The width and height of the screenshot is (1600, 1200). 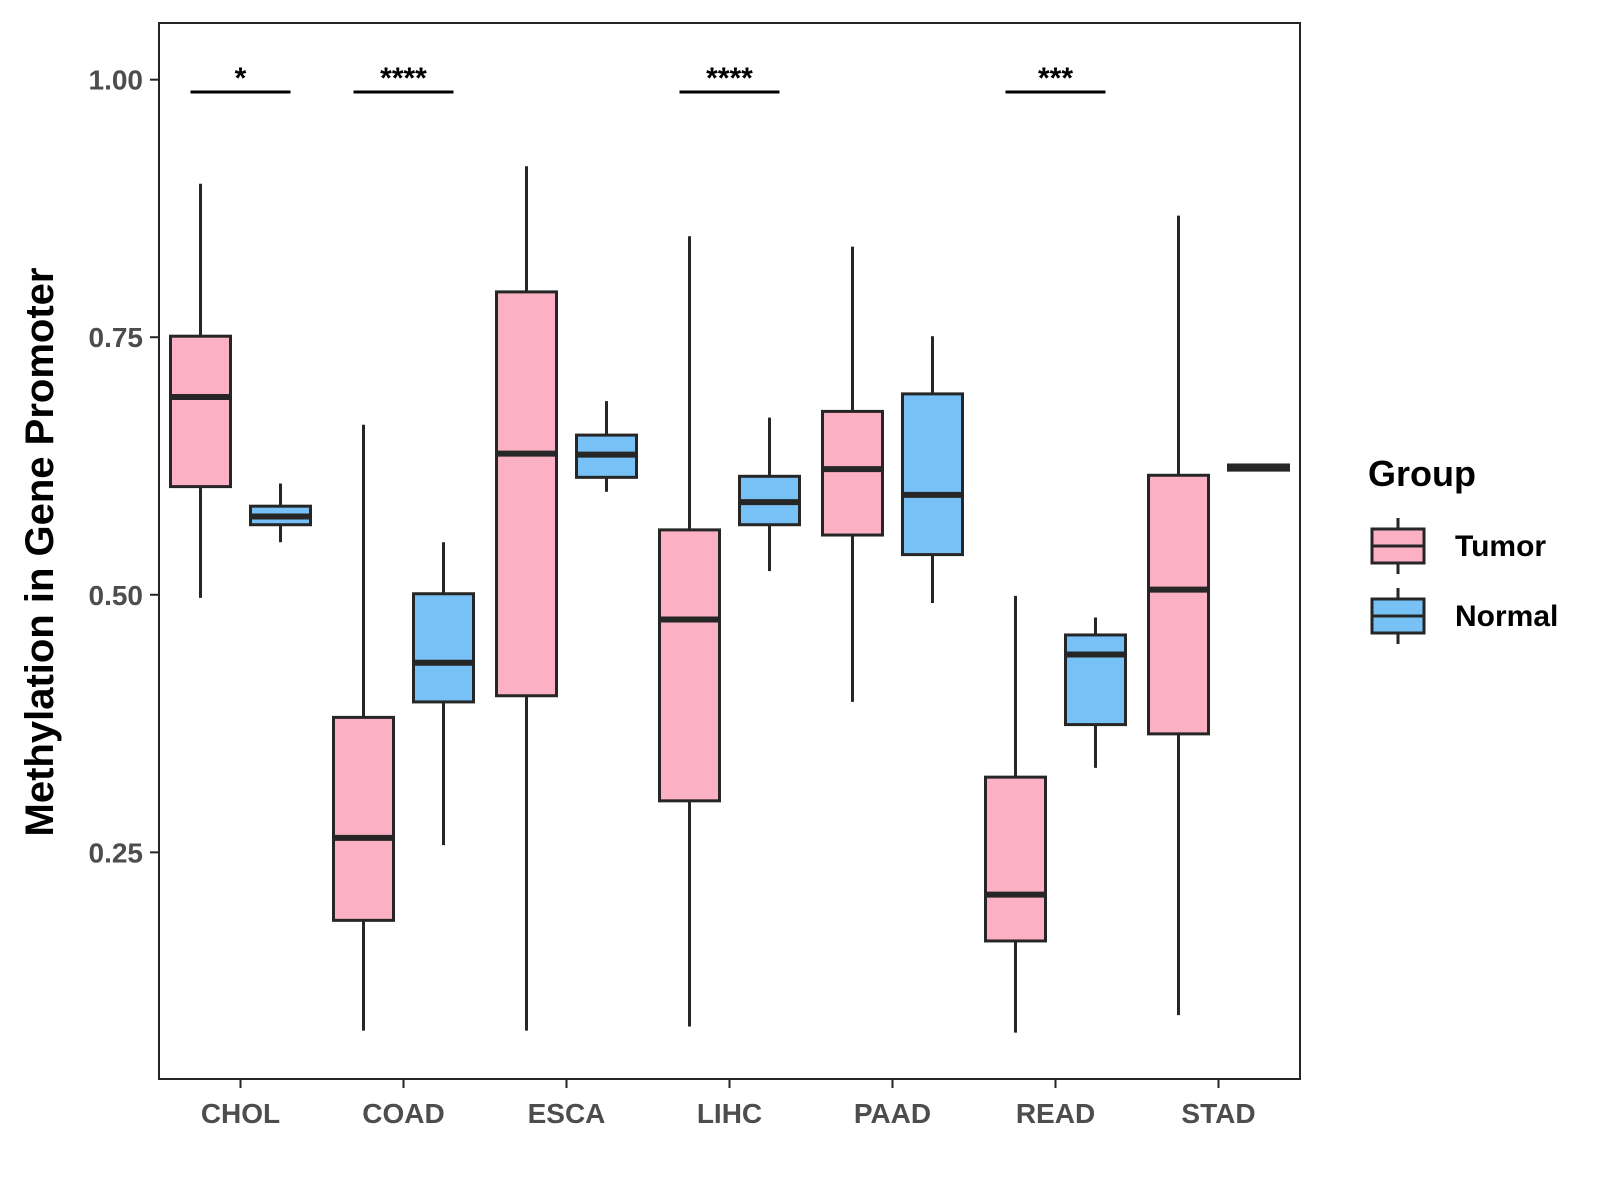 I want to click on legend-label: Tumor, so click(x=1500, y=546).